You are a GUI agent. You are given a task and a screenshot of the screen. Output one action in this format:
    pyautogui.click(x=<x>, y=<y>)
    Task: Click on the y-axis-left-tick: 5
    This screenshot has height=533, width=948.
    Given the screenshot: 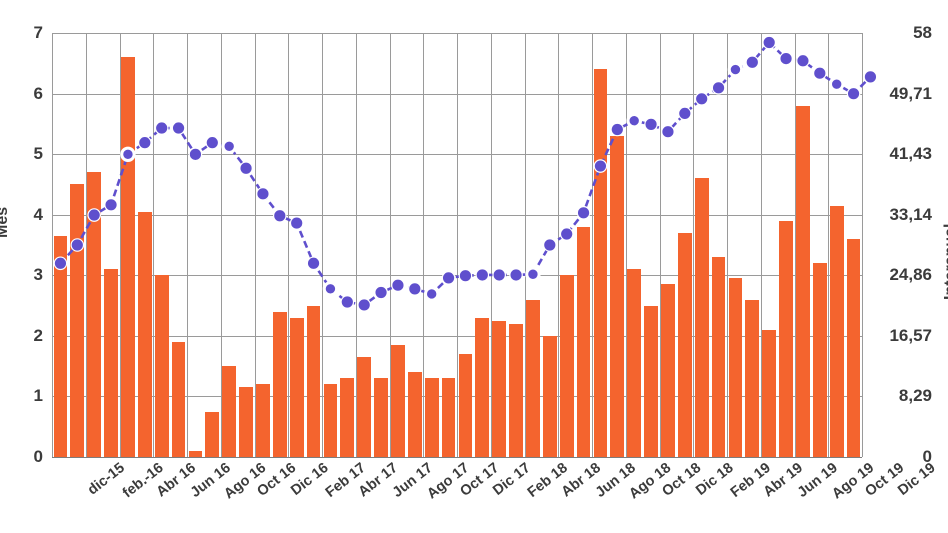 What is the action you would take?
    pyautogui.click(x=38, y=154)
    